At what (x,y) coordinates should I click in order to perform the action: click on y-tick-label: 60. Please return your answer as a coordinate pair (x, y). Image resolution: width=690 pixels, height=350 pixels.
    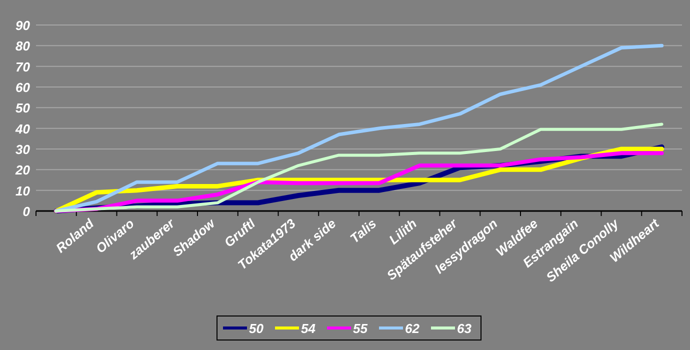
    Looking at the image, I should click on (23, 87).